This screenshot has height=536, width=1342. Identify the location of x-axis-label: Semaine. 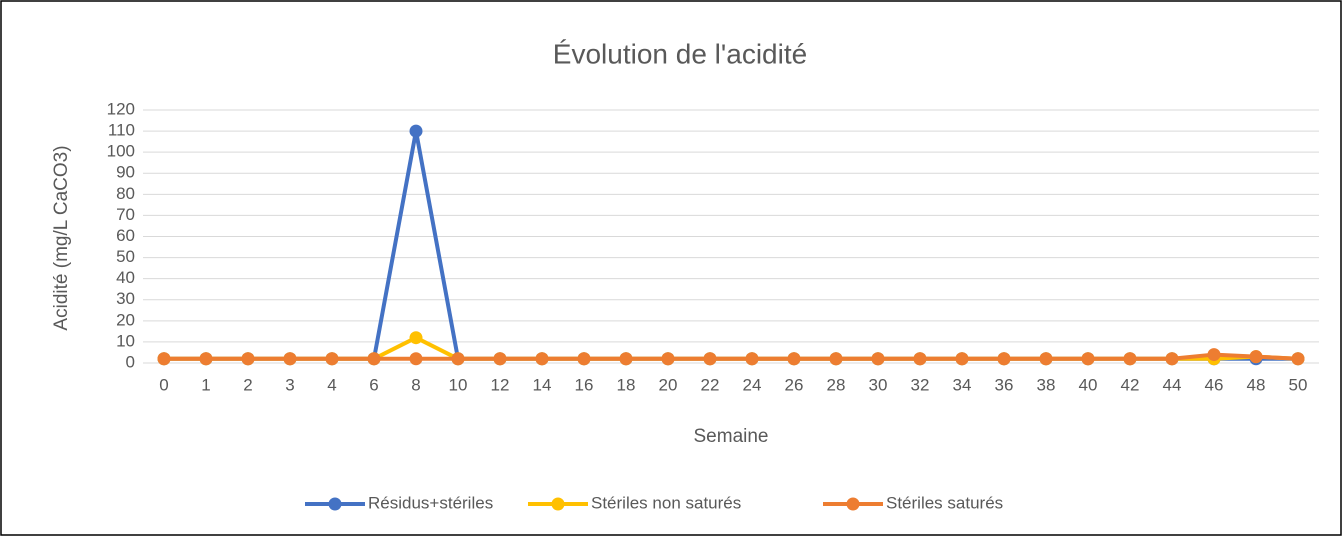
(731, 436).